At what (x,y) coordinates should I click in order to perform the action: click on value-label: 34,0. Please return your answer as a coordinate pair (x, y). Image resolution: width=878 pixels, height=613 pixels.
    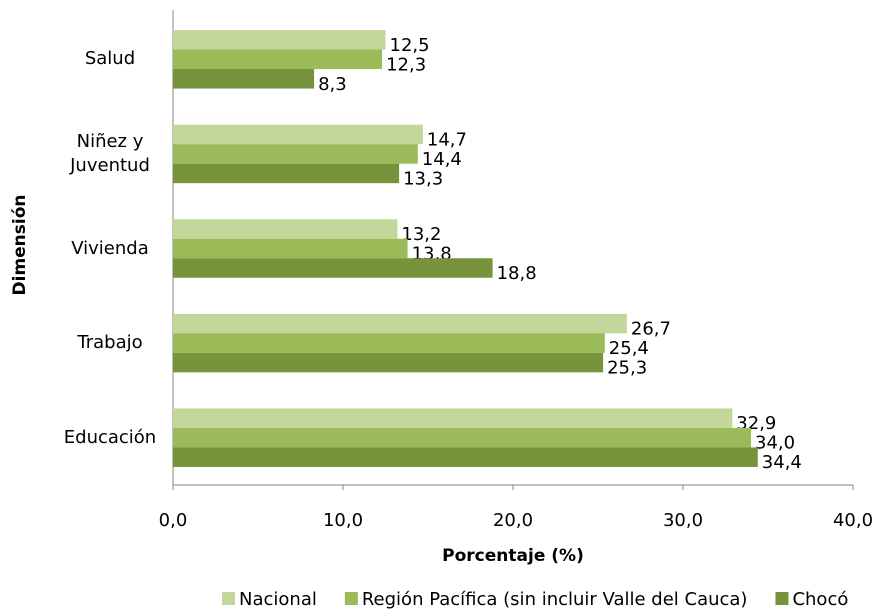
    Looking at the image, I should click on (775, 443).